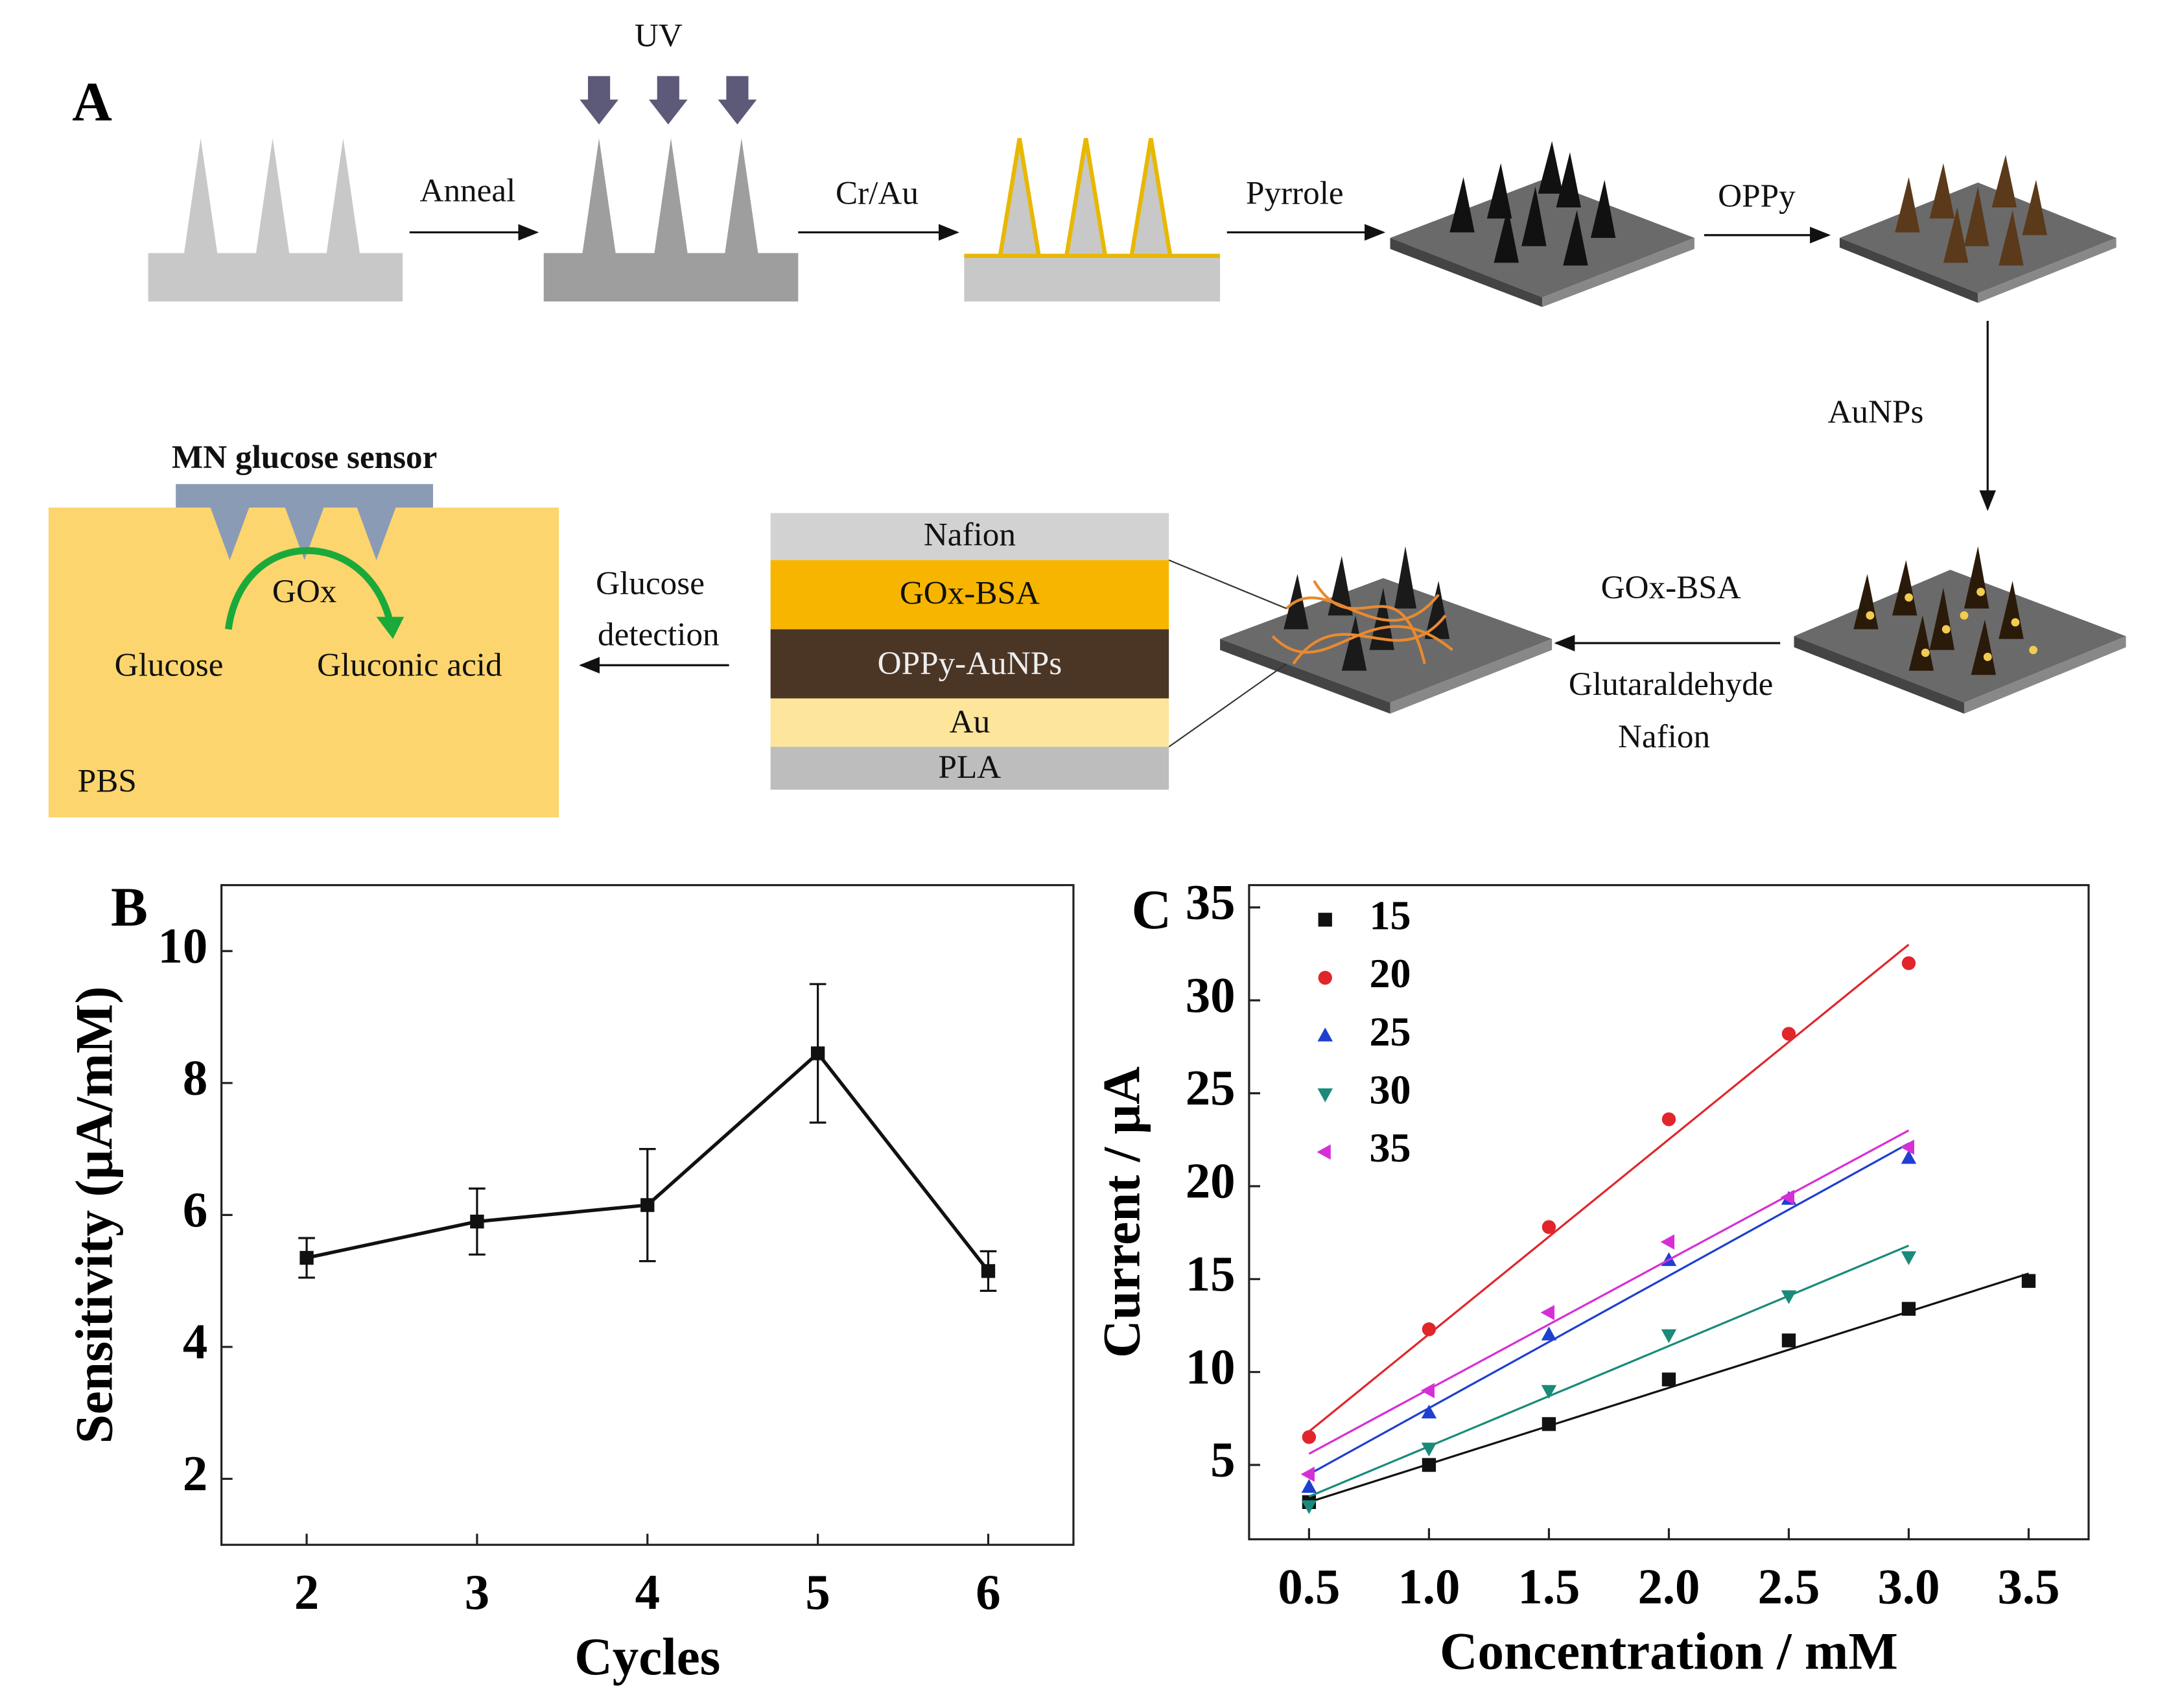 This screenshot has height=1708, width=2169. Describe the element at coordinates (1671, 685) in the screenshot. I see `step-label: Glutaraldehyde` at that location.